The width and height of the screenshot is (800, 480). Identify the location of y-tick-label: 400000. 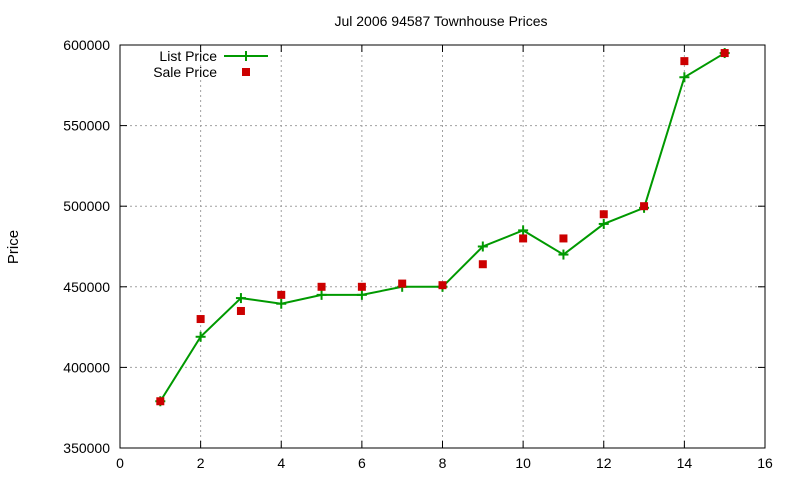
(86, 367).